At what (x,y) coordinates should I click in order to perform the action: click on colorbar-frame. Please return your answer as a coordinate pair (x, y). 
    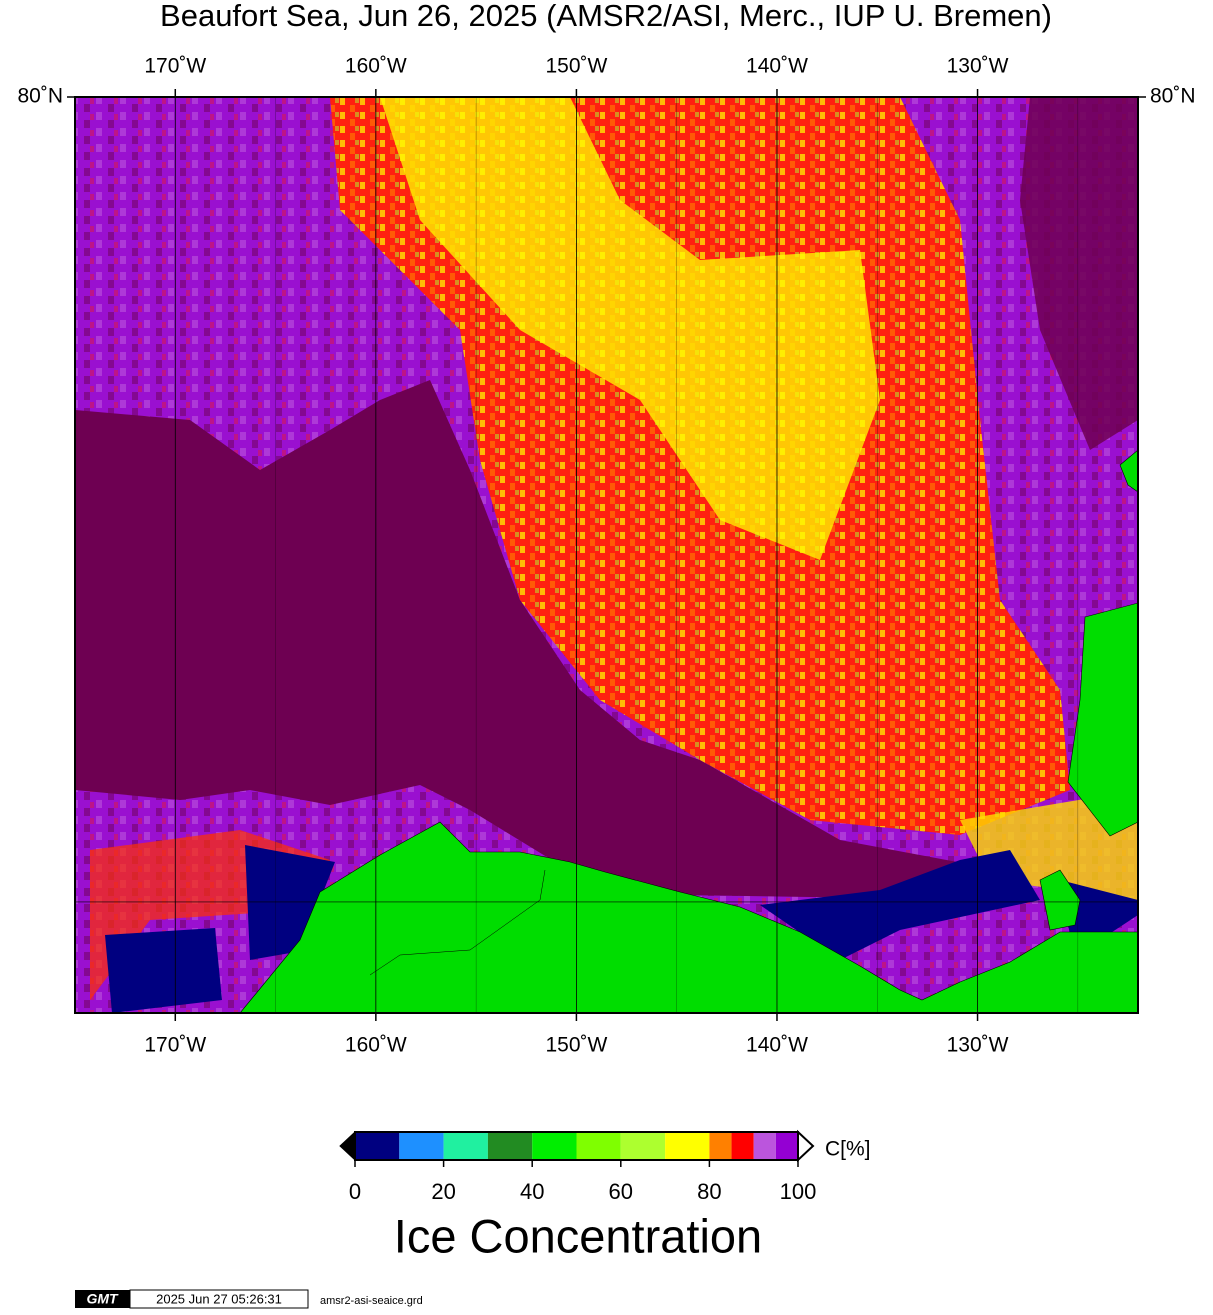
    Looking at the image, I should click on (576, 1146).